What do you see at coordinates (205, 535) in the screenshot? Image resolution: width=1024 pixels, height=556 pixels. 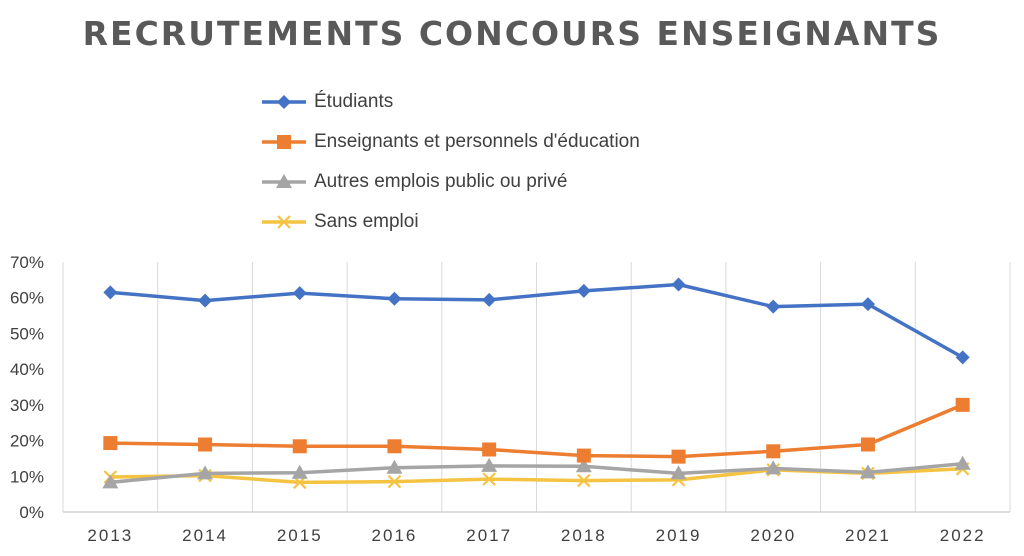 I see `x-tick-label: 2014` at bounding box center [205, 535].